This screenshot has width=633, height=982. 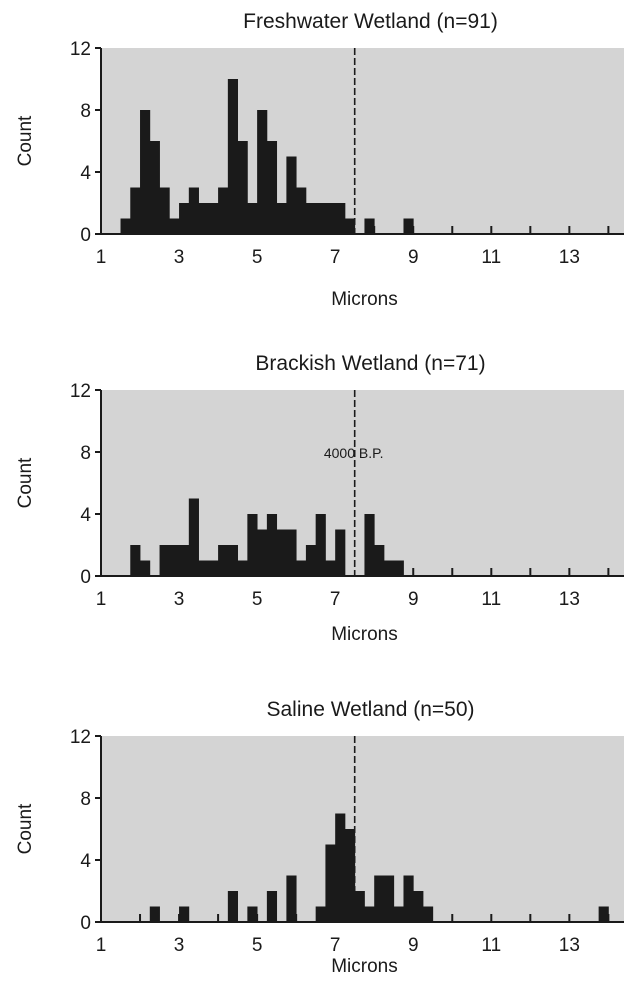 I want to click on chart-title: Brackish Wetland (n=71), so click(x=370, y=363).